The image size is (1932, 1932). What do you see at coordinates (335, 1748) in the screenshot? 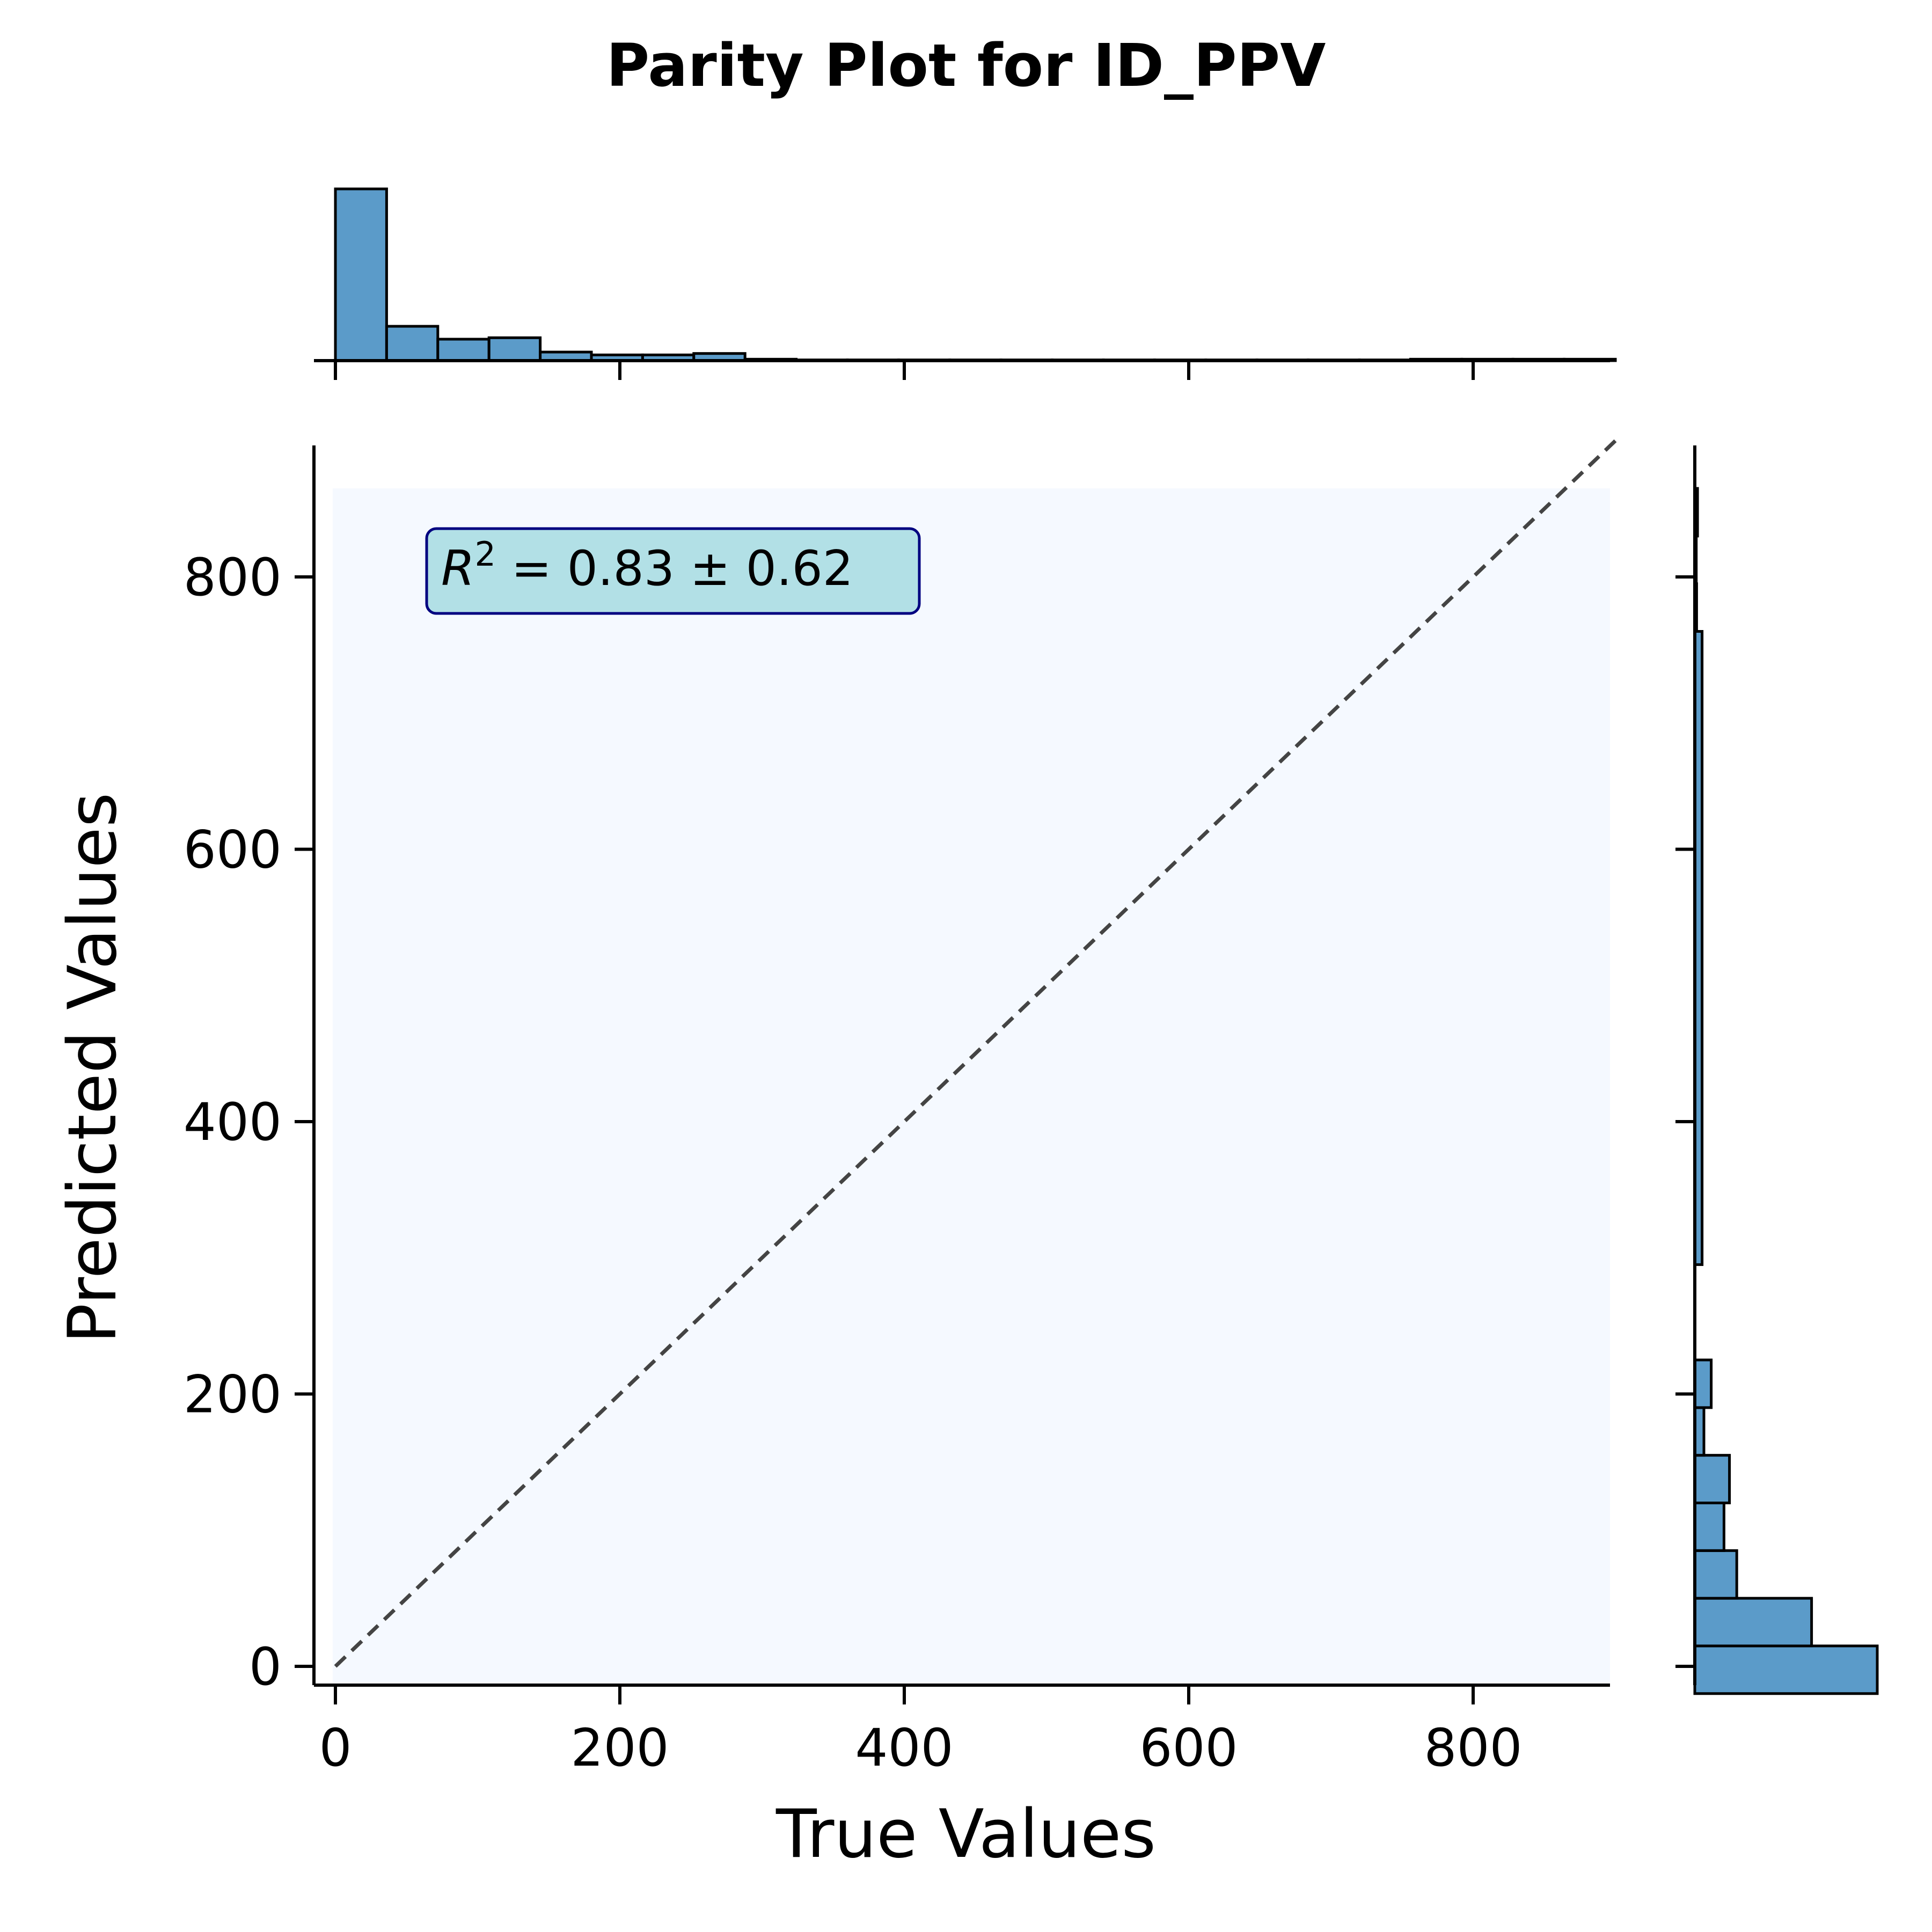
I see `x-tick-label: 0` at bounding box center [335, 1748].